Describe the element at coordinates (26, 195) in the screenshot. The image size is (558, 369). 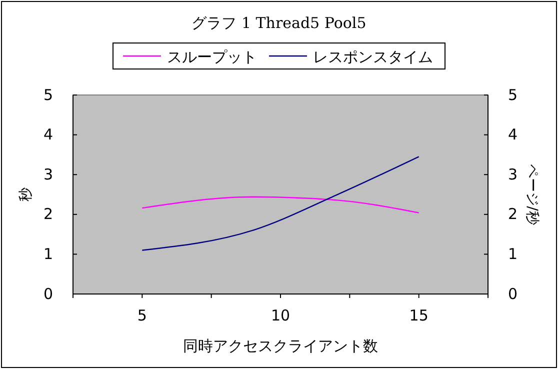
I see `y-axis-title: 秒` at that location.